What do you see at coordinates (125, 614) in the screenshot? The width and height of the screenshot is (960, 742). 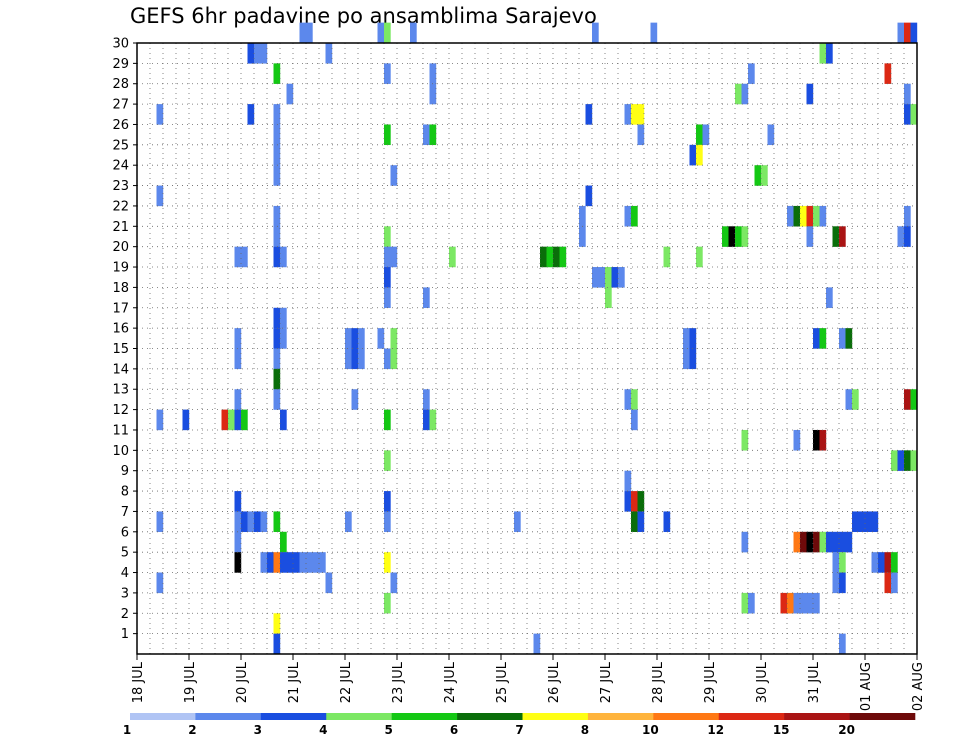 I see `y-tick-label: 2` at bounding box center [125, 614].